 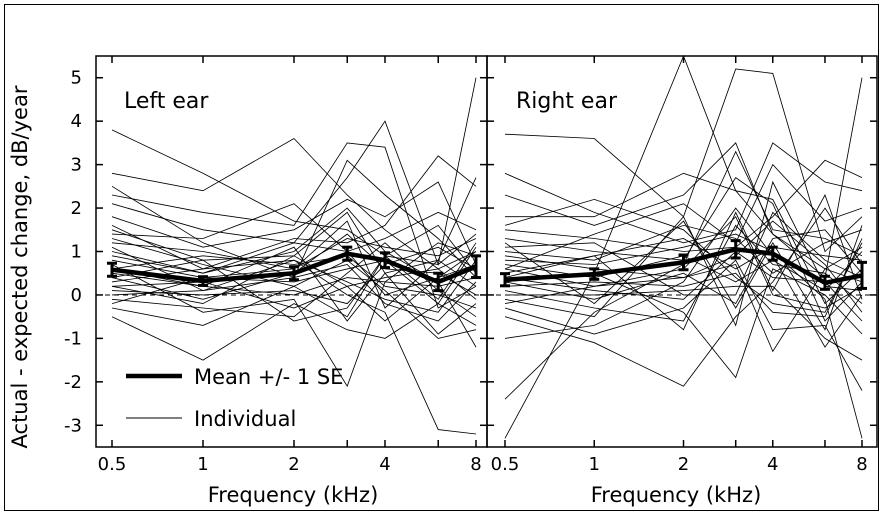 What do you see at coordinates (384, 464) in the screenshot?
I see `x-tick-label-0-3: 4` at bounding box center [384, 464].